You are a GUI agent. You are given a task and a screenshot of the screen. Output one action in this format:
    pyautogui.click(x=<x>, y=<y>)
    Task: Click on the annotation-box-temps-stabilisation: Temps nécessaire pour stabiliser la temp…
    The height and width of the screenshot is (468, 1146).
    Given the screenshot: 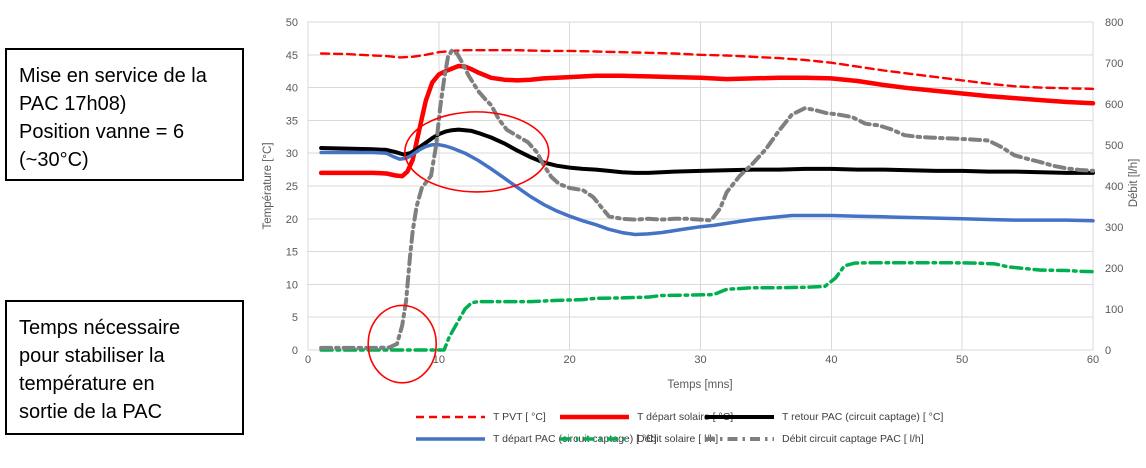 What is the action you would take?
    pyautogui.click(x=124, y=367)
    